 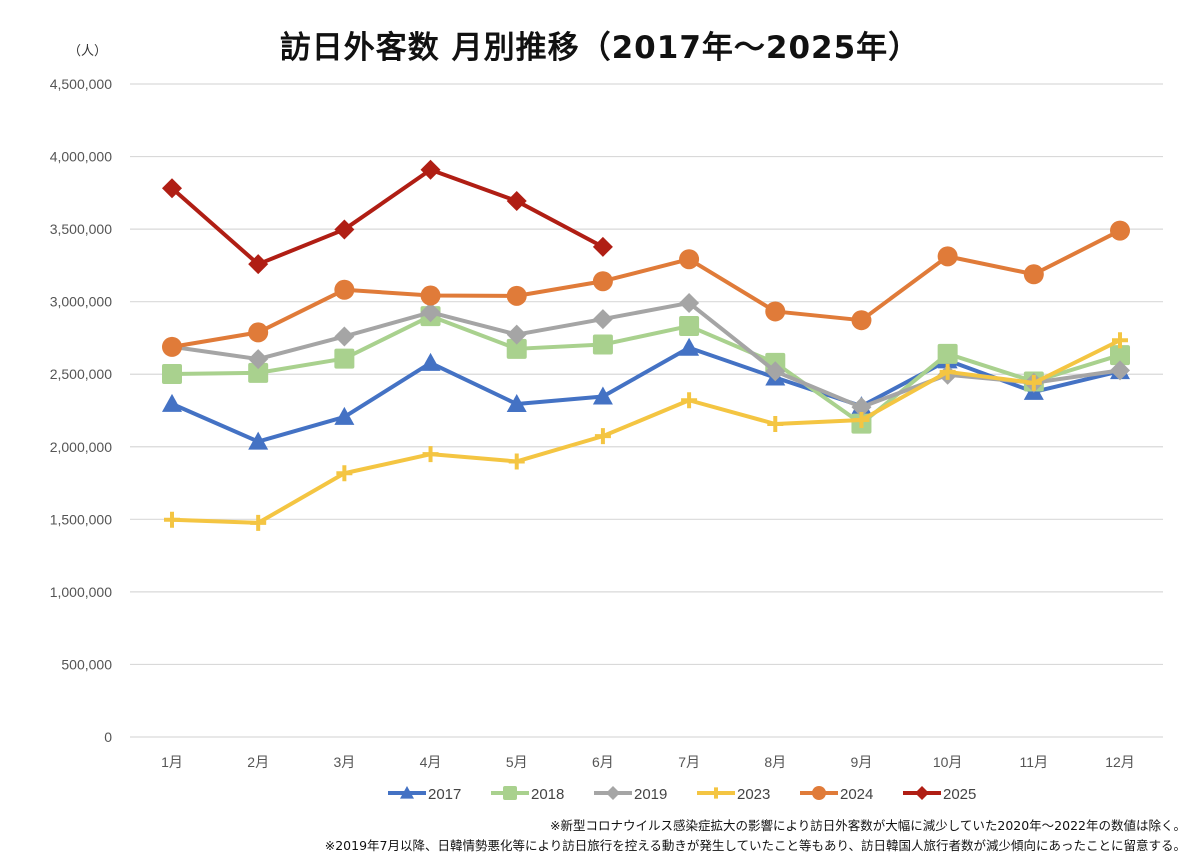 What do you see at coordinates (1120, 762) in the screenshot?
I see `x-tick-label: 12月` at bounding box center [1120, 762].